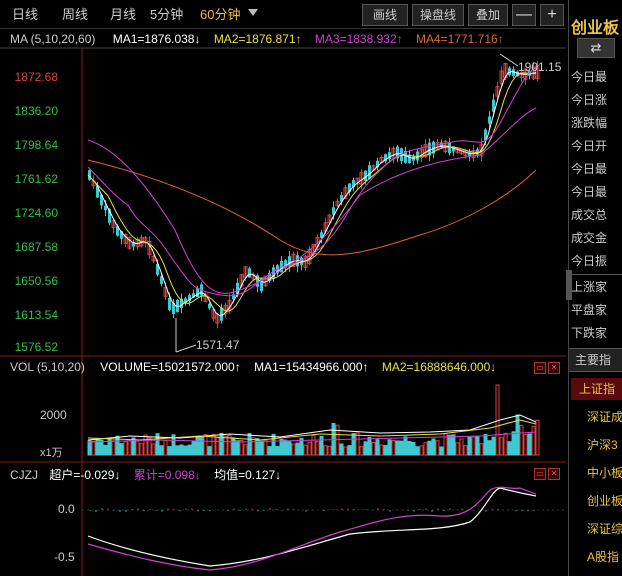 This screenshot has height=576, width=622. I want to click on period-tab-5min: 5分钟, so click(167, 14).